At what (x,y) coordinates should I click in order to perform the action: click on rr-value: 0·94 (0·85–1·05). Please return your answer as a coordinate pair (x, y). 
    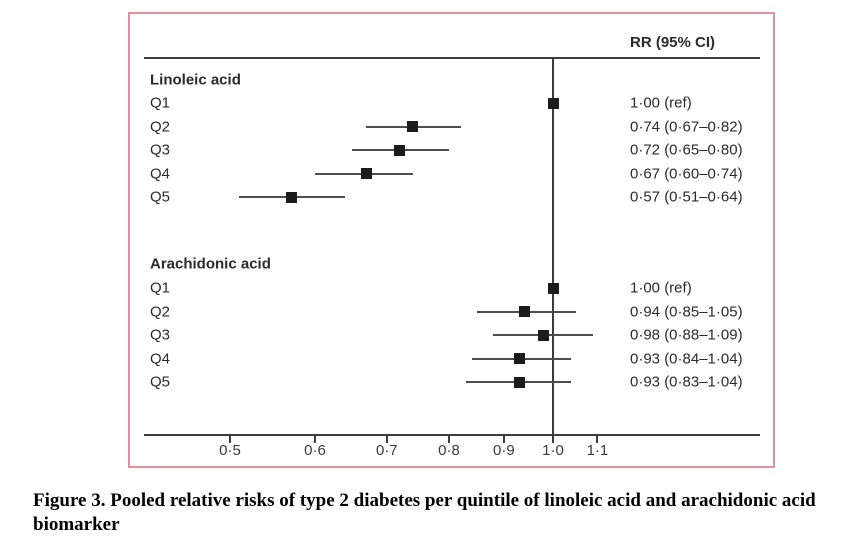
    Looking at the image, I should click on (686, 311).